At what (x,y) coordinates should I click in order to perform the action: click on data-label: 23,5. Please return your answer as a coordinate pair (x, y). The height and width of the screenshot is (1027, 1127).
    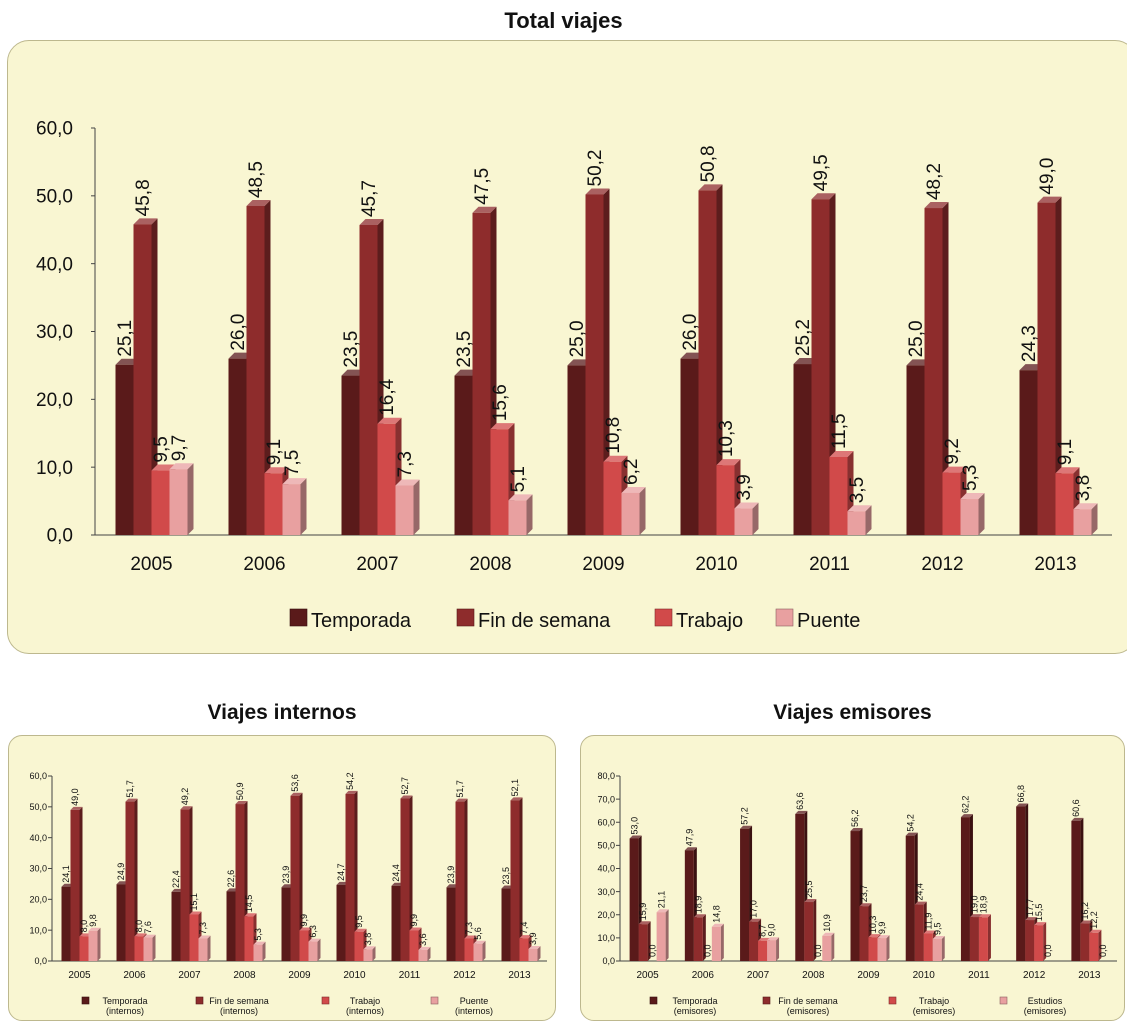
    Looking at the image, I should click on (464, 349).